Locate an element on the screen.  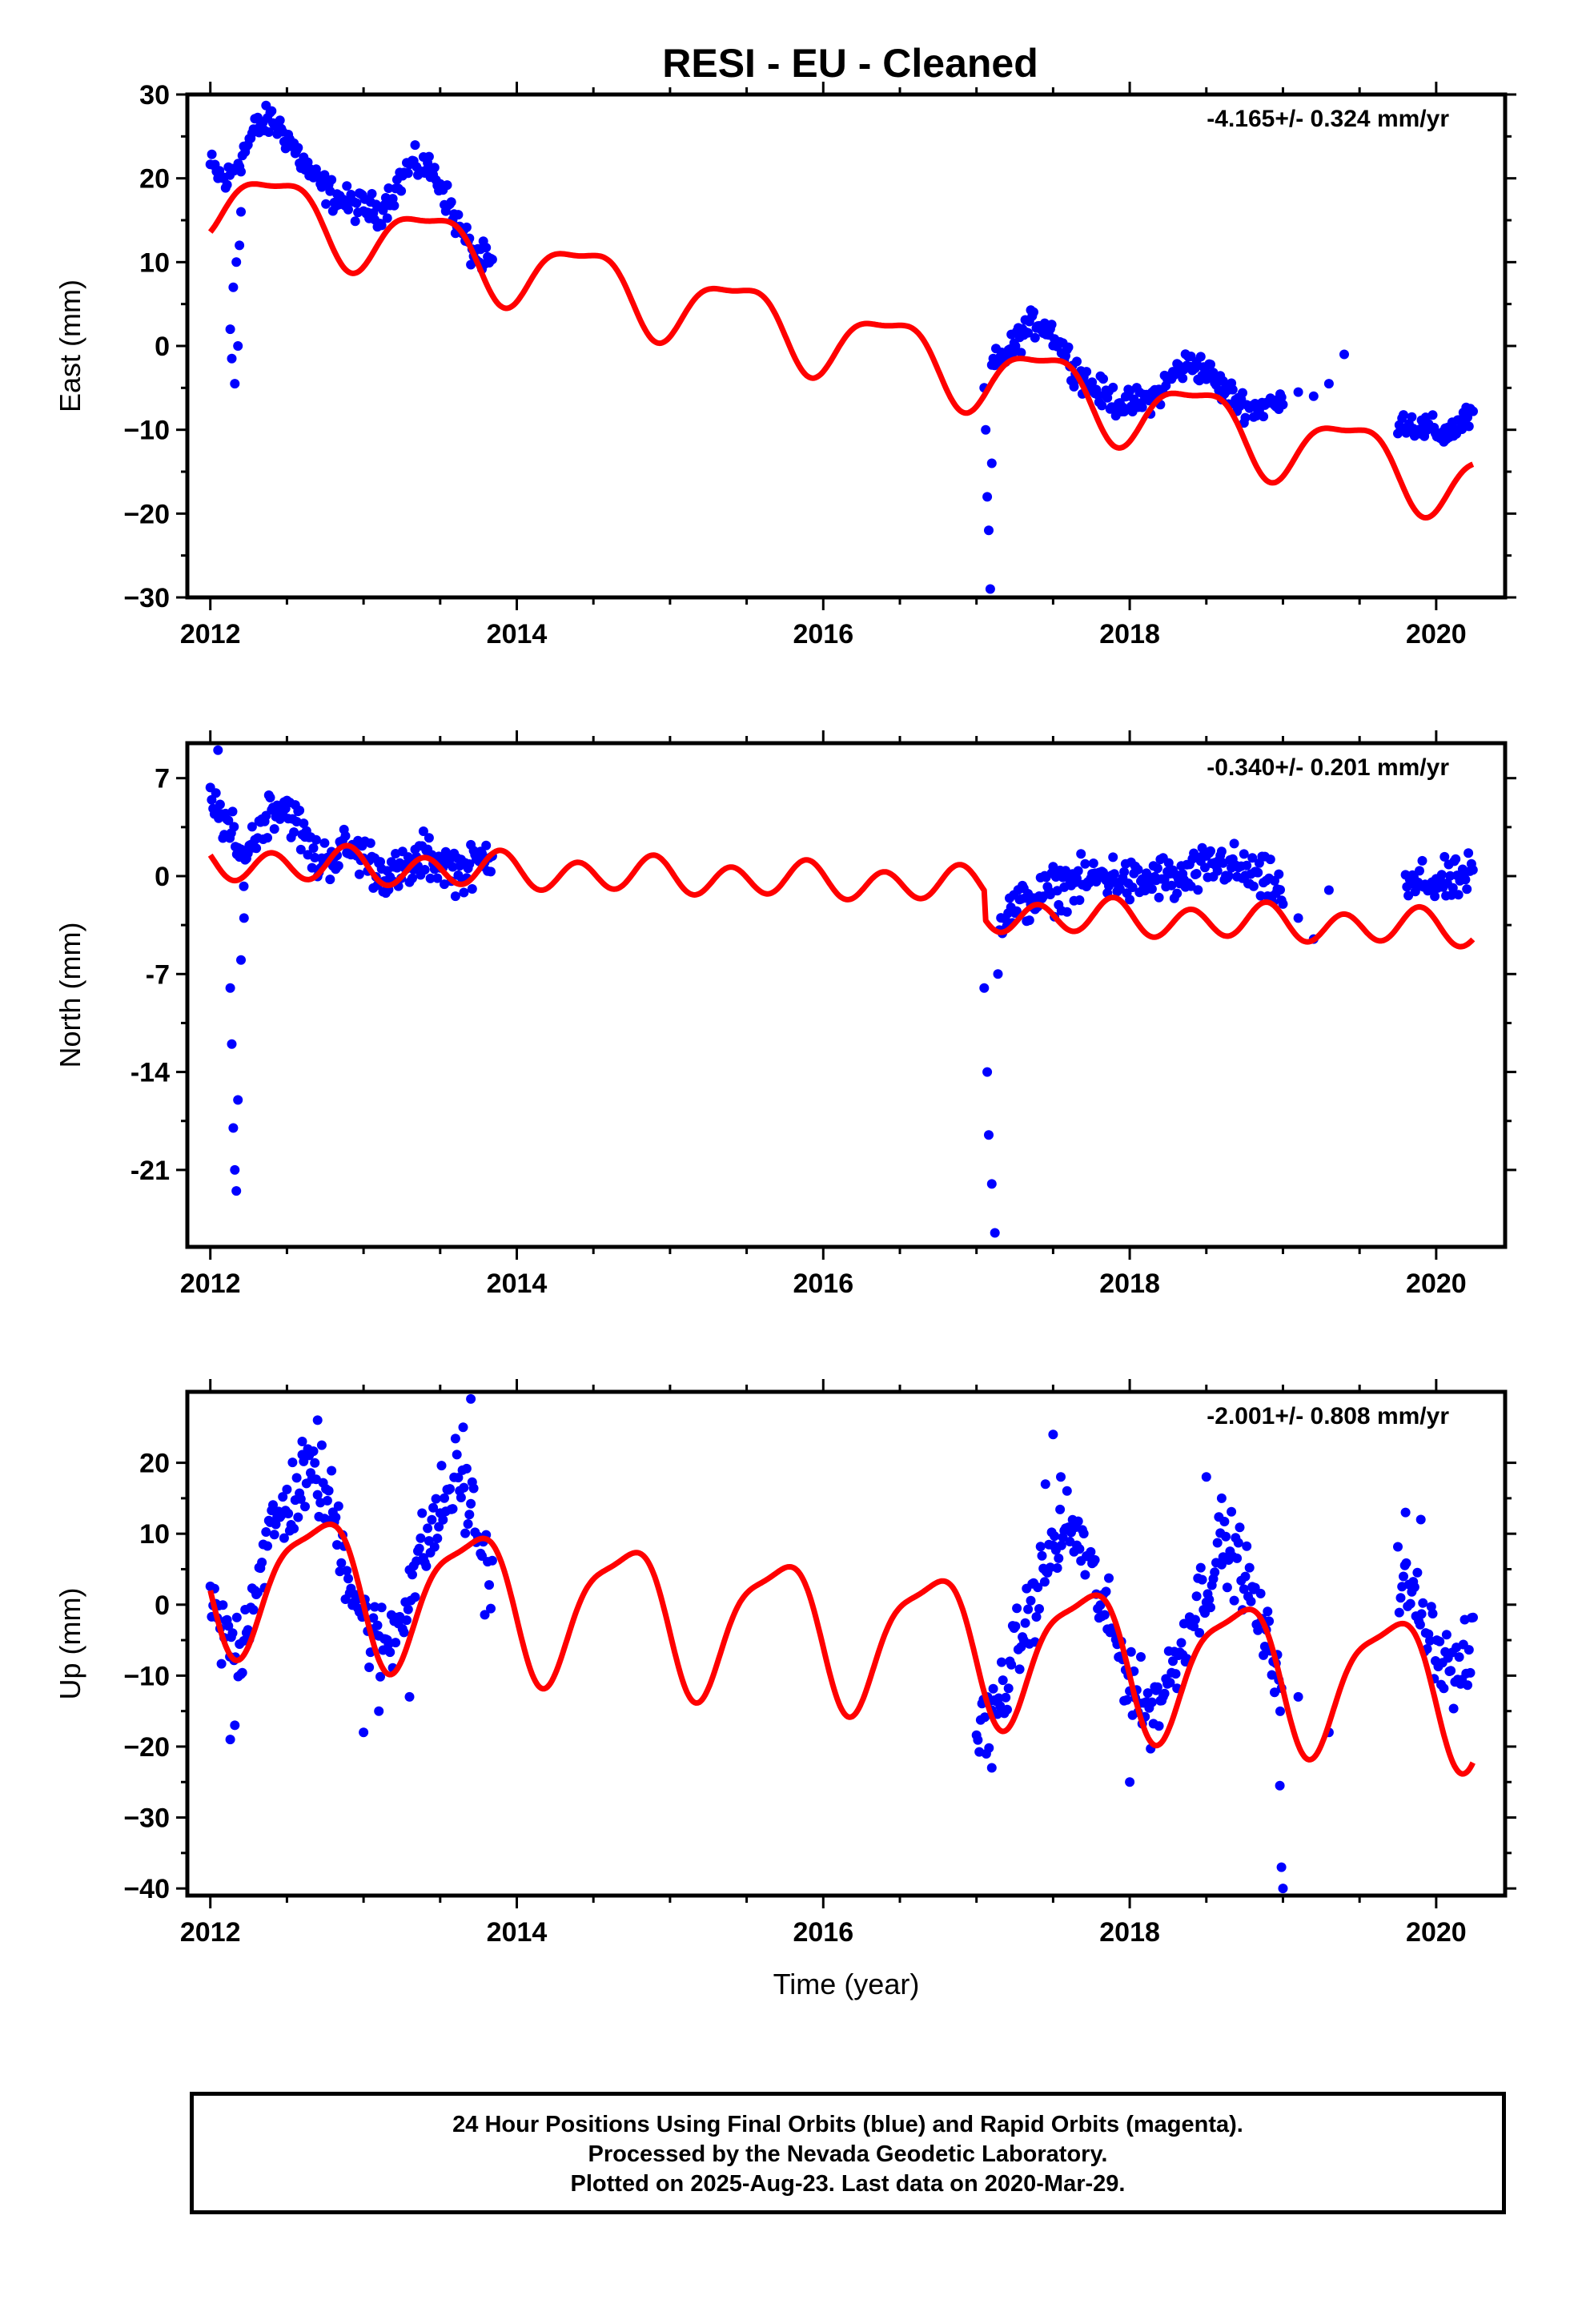
y-tick-label: −10 is located at coordinates (146, 431).